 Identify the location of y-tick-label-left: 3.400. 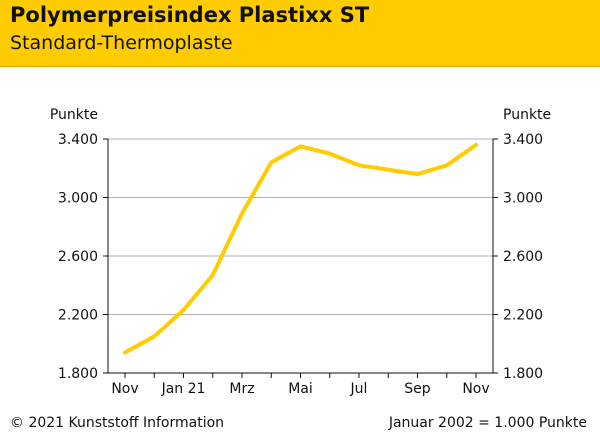
(78, 140).